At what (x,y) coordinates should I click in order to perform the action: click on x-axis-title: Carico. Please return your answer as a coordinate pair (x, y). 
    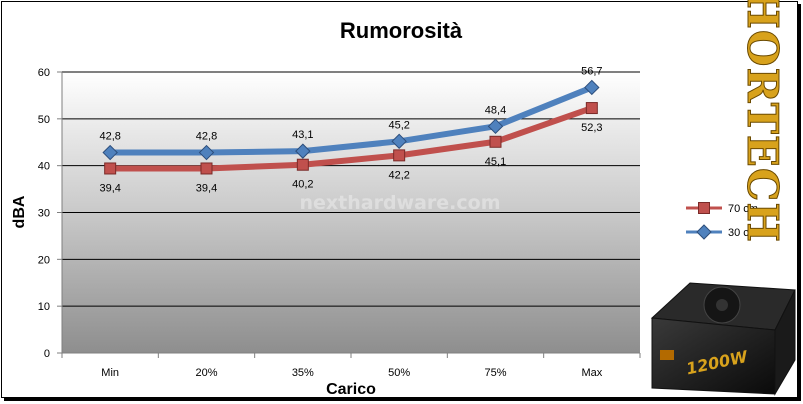
    Looking at the image, I should click on (351, 389).